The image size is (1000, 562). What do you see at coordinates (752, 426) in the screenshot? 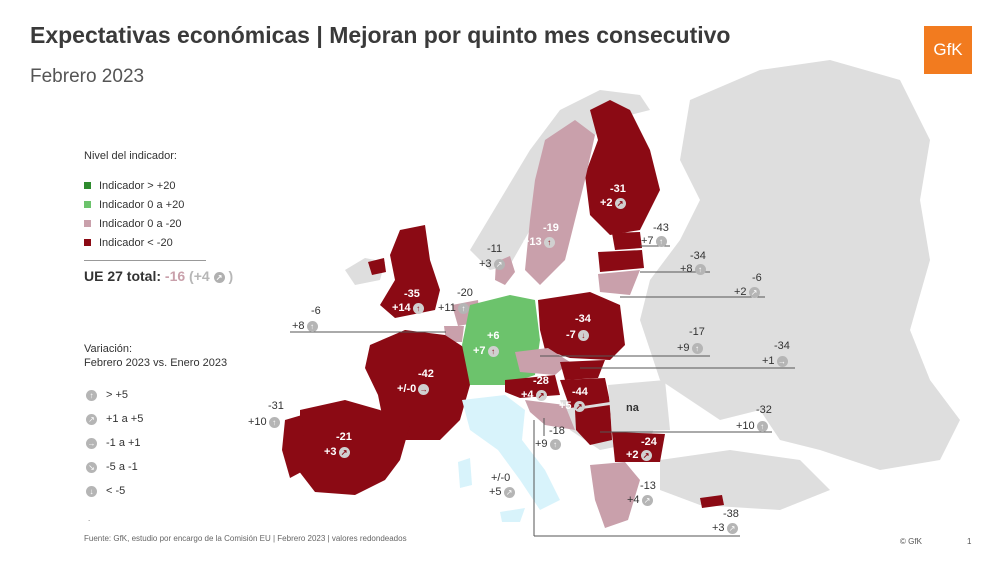
I see `label-serbia-change: +10 ↑` at bounding box center [752, 426].